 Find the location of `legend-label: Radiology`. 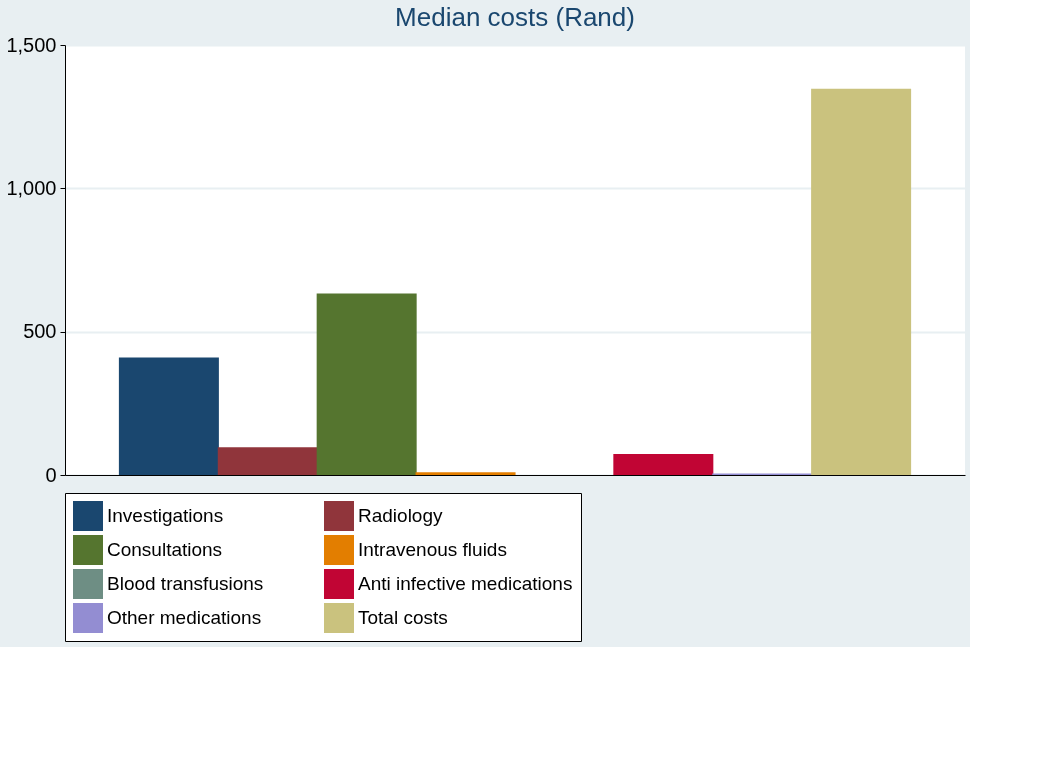

legend-label: Radiology is located at coordinates (400, 515).